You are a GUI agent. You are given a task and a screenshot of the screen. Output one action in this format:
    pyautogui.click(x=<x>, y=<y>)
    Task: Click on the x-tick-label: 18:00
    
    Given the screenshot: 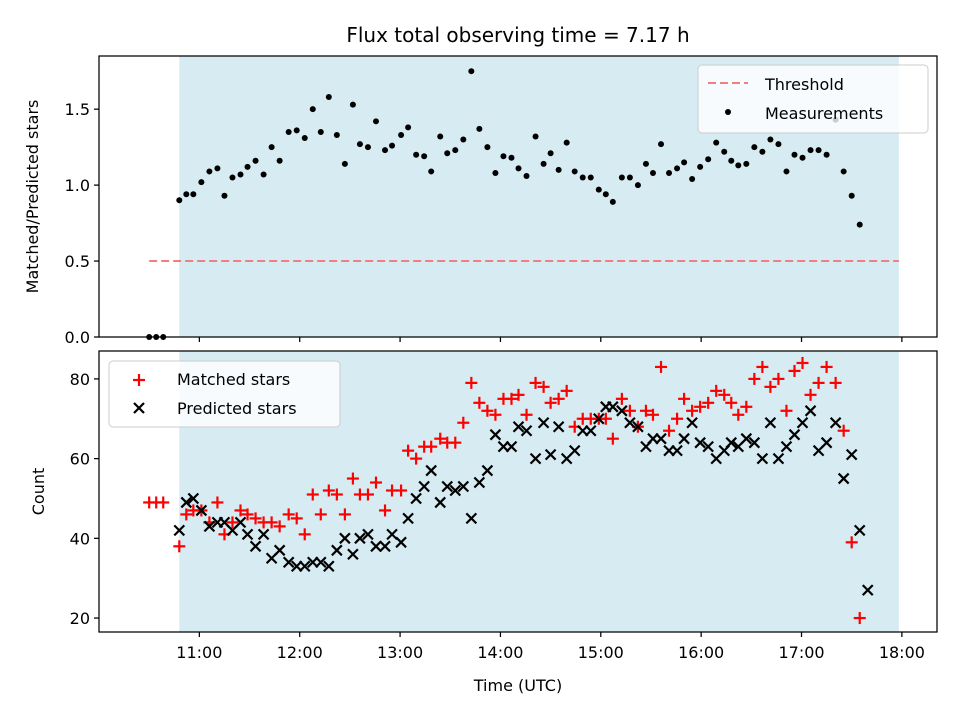 What is the action you would take?
    pyautogui.click(x=902, y=652)
    